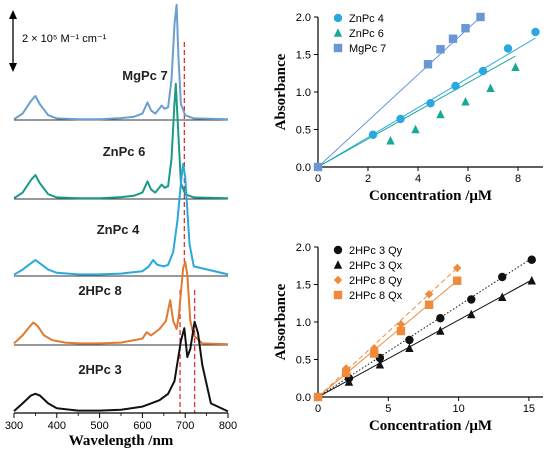  What do you see at coordinates (99, 290) in the screenshot?
I see `spectrum-label: 2HPc 8` at bounding box center [99, 290].